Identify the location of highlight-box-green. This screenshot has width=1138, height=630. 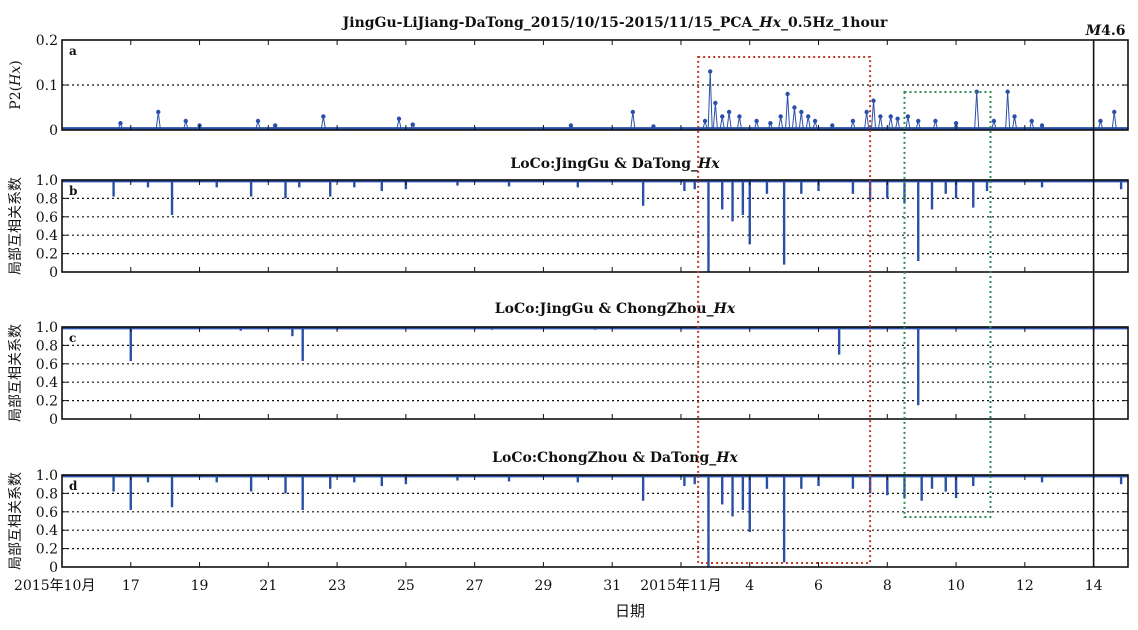
(947, 304).